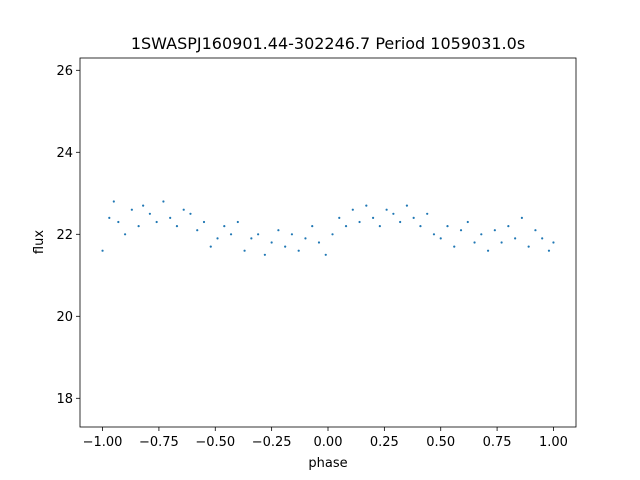  Describe the element at coordinates (440, 442) in the screenshot. I see `x-tick-label: 0.50` at that location.